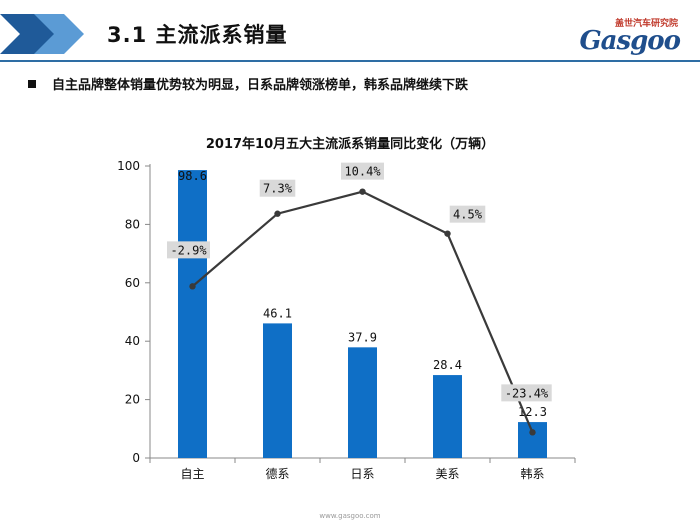 The width and height of the screenshot is (700, 525). Describe the element at coordinates (447, 365) in the screenshot. I see `bar-value-label: 28.4` at that location.